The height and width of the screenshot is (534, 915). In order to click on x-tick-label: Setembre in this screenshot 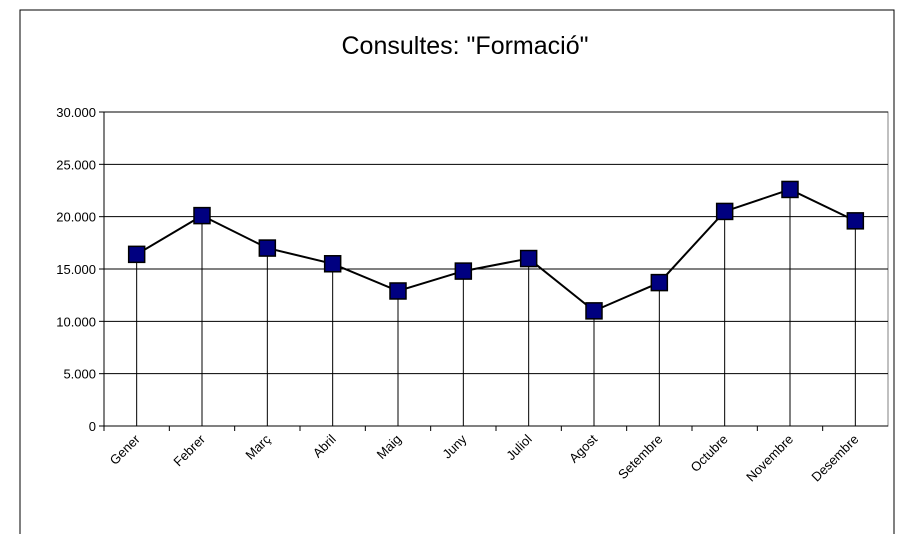, I will do `click(640, 457)`.